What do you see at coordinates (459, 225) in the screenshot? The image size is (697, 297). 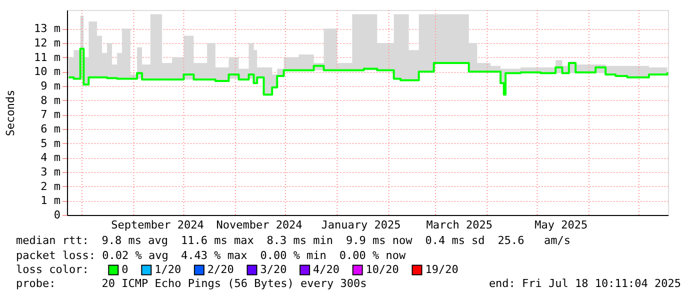 I see `x-tick-label: March 2025` at bounding box center [459, 225].